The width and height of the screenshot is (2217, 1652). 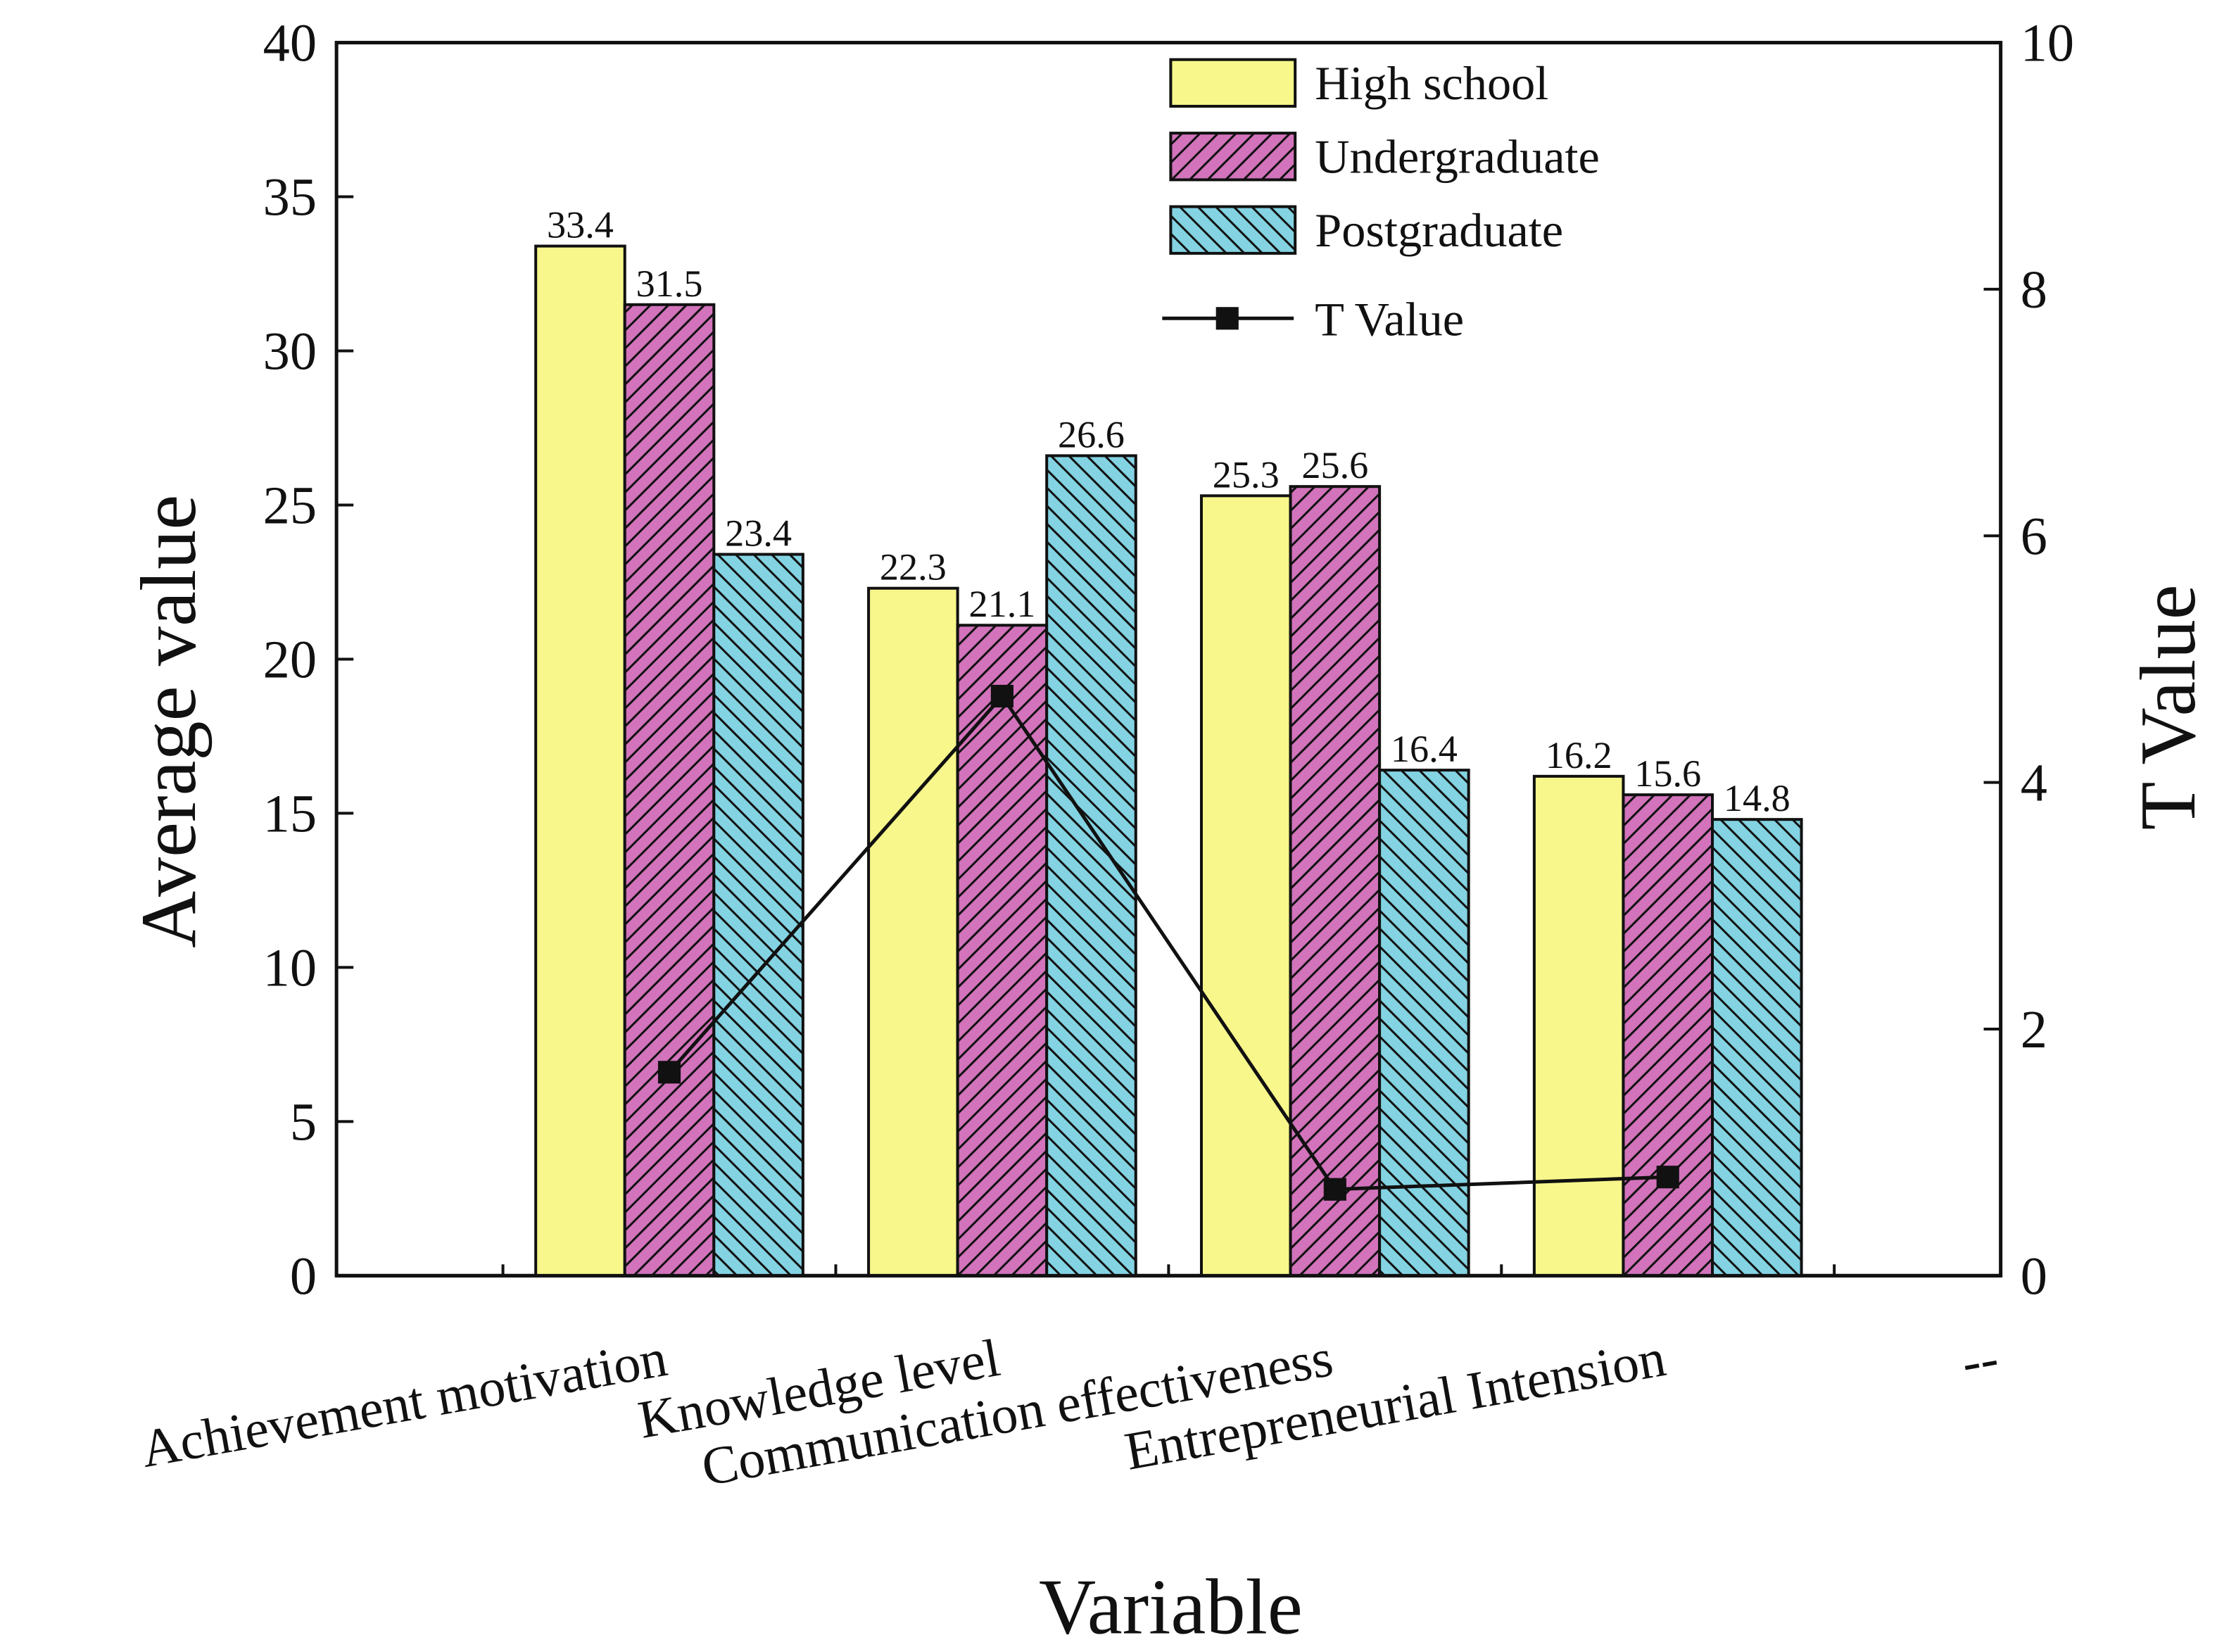 I want to click on y-tick-label: 15, so click(x=290, y=814).